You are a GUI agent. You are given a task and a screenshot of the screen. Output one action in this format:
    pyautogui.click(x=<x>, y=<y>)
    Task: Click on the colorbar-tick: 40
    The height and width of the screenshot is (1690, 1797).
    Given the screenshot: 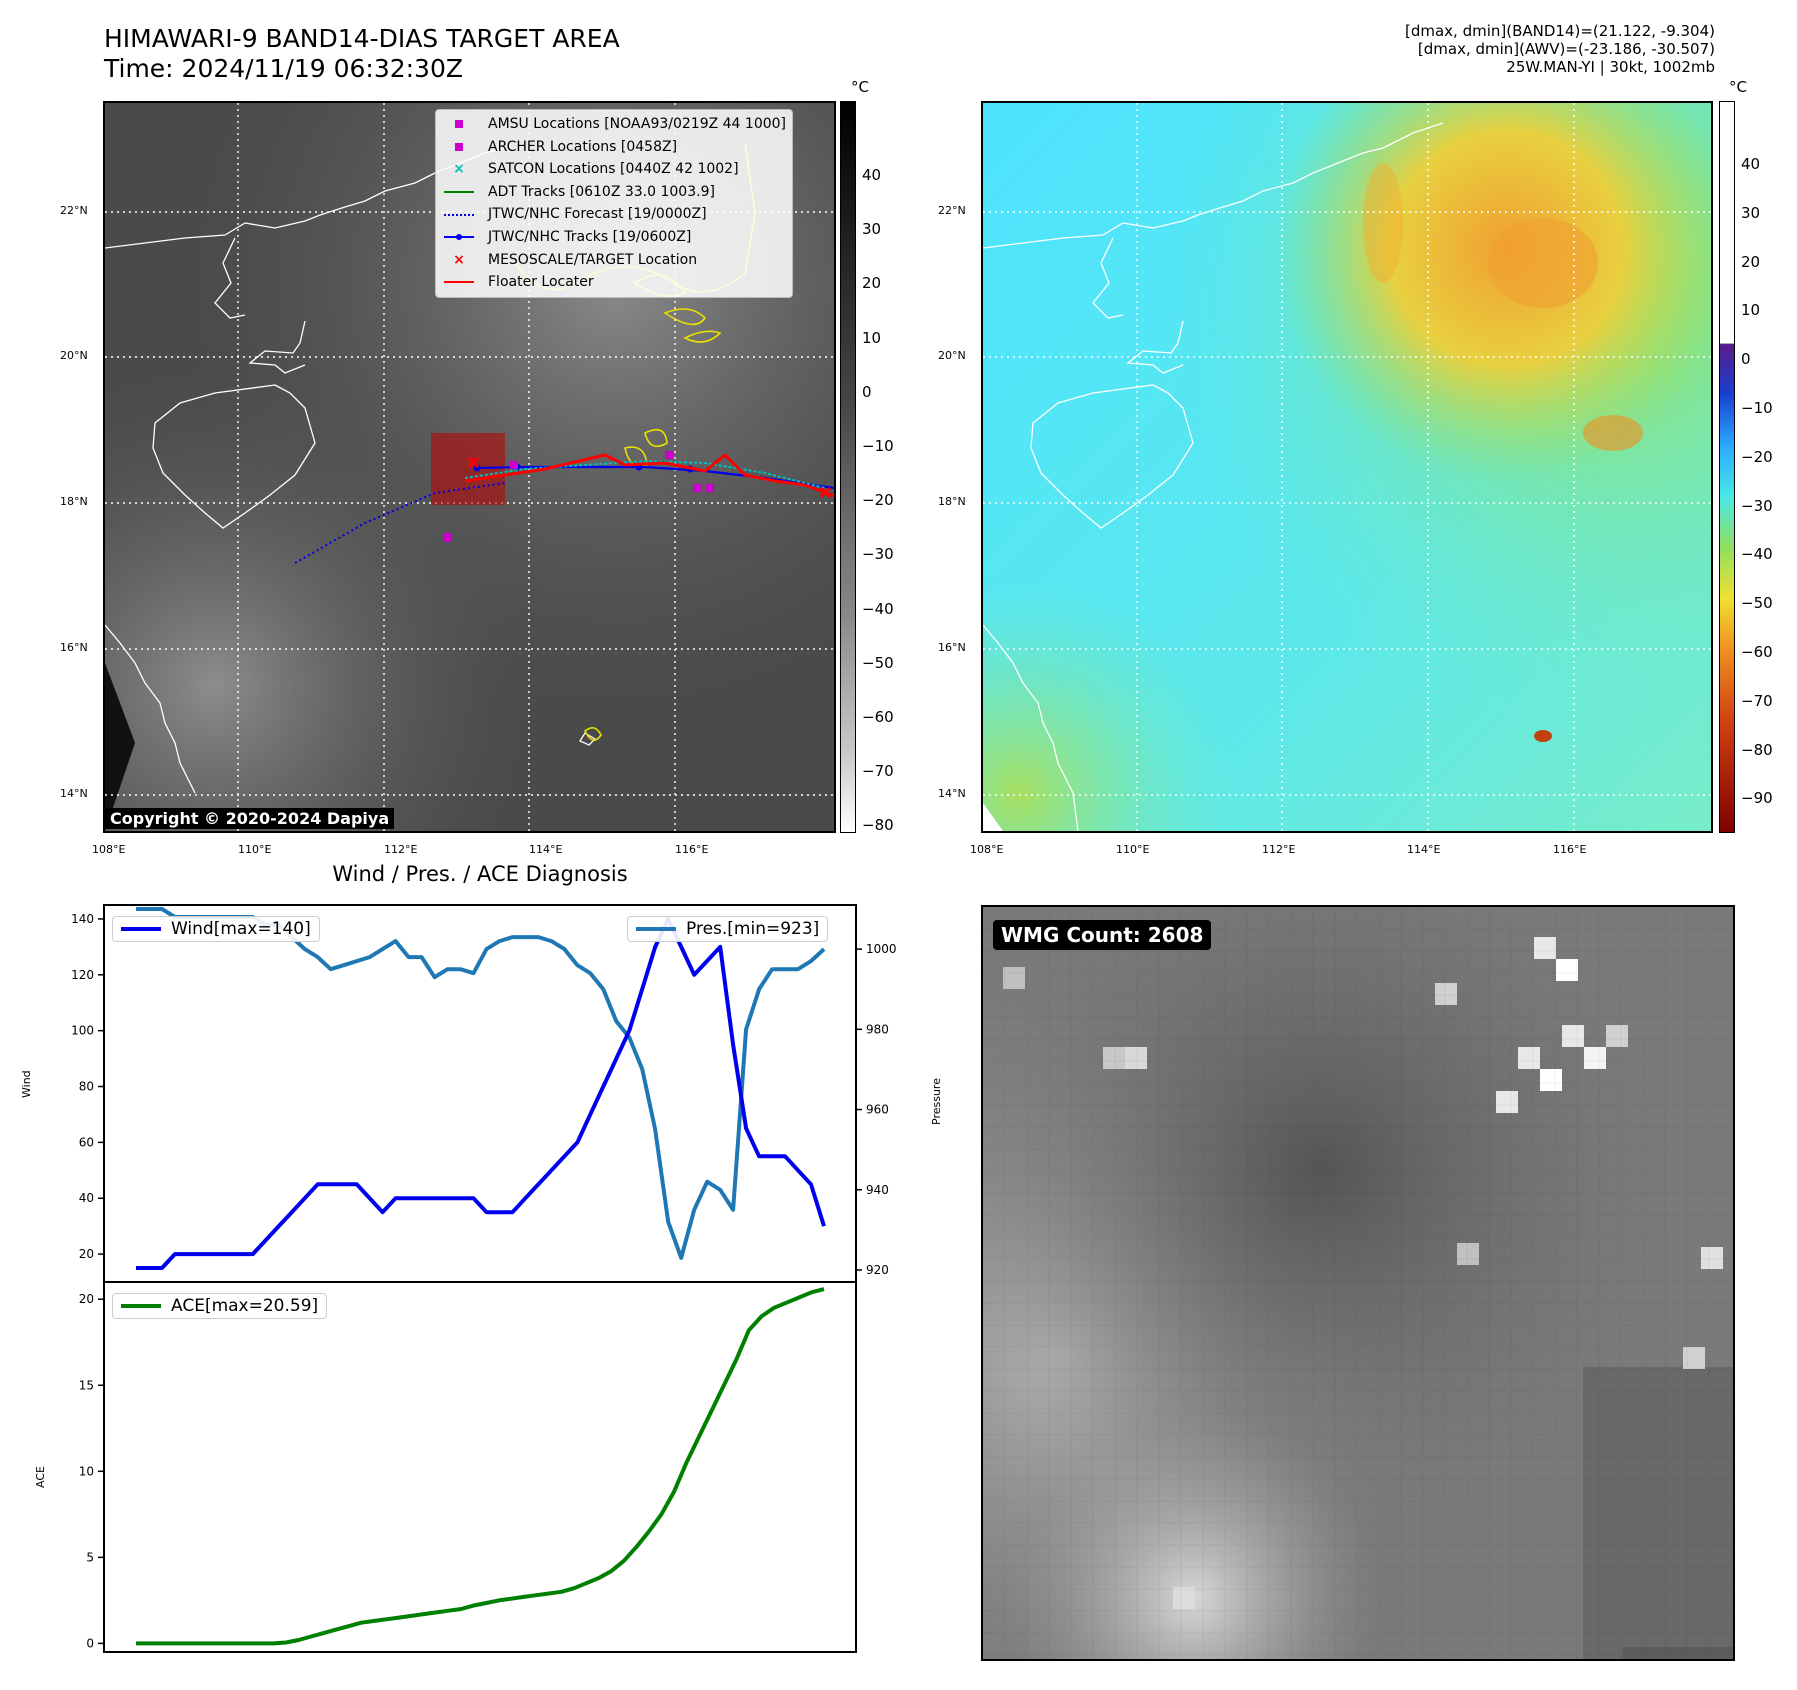 What is the action you would take?
    pyautogui.click(x=1751, y=164)
    